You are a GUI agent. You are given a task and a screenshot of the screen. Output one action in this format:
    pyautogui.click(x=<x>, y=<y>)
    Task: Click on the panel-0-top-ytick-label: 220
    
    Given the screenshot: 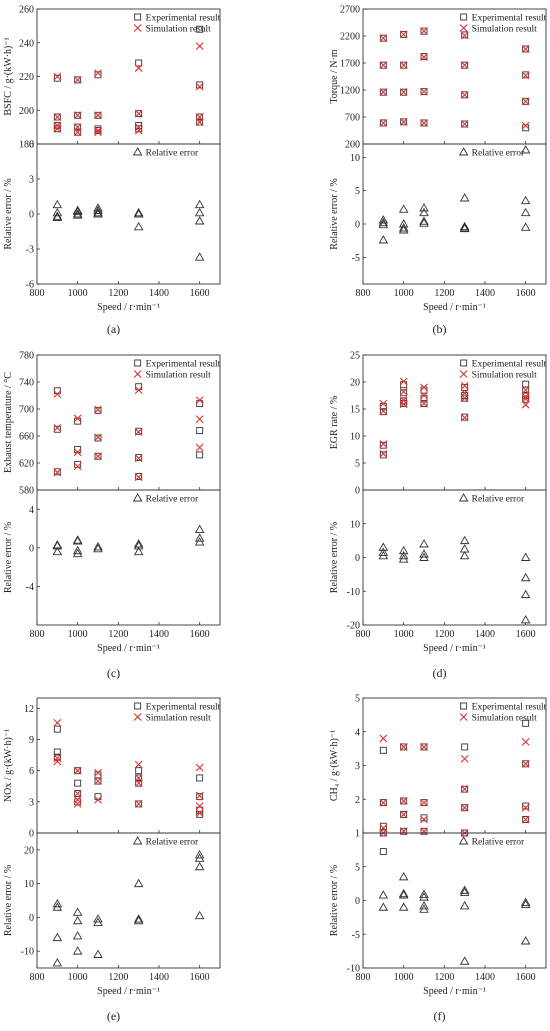 What is the action you would take?
    pyautogui.click(x=26, y=77)
    